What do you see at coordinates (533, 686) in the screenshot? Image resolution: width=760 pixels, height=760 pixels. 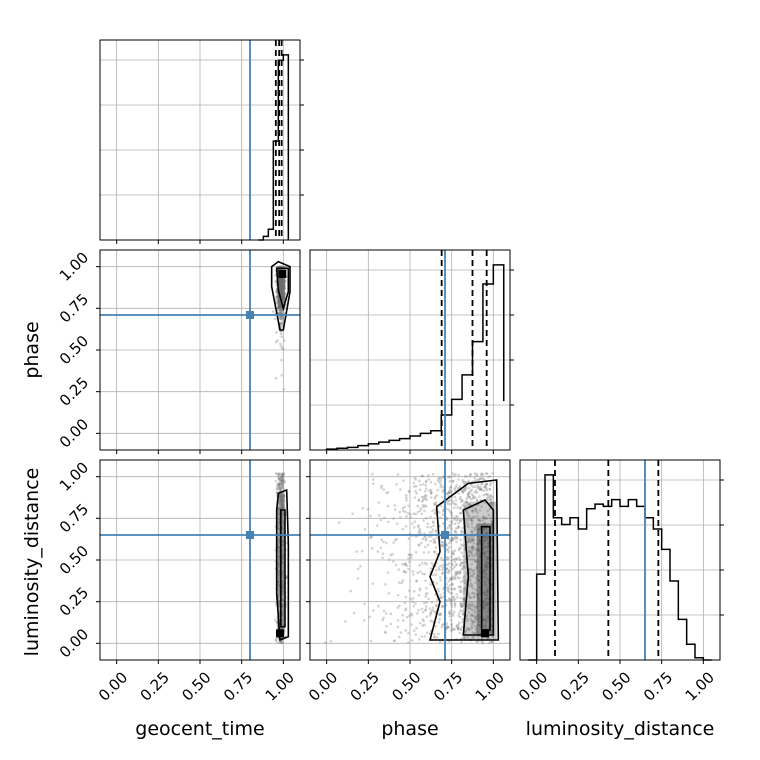 I see `x-tick-label: 0.00` at bounding box center [533, 686].